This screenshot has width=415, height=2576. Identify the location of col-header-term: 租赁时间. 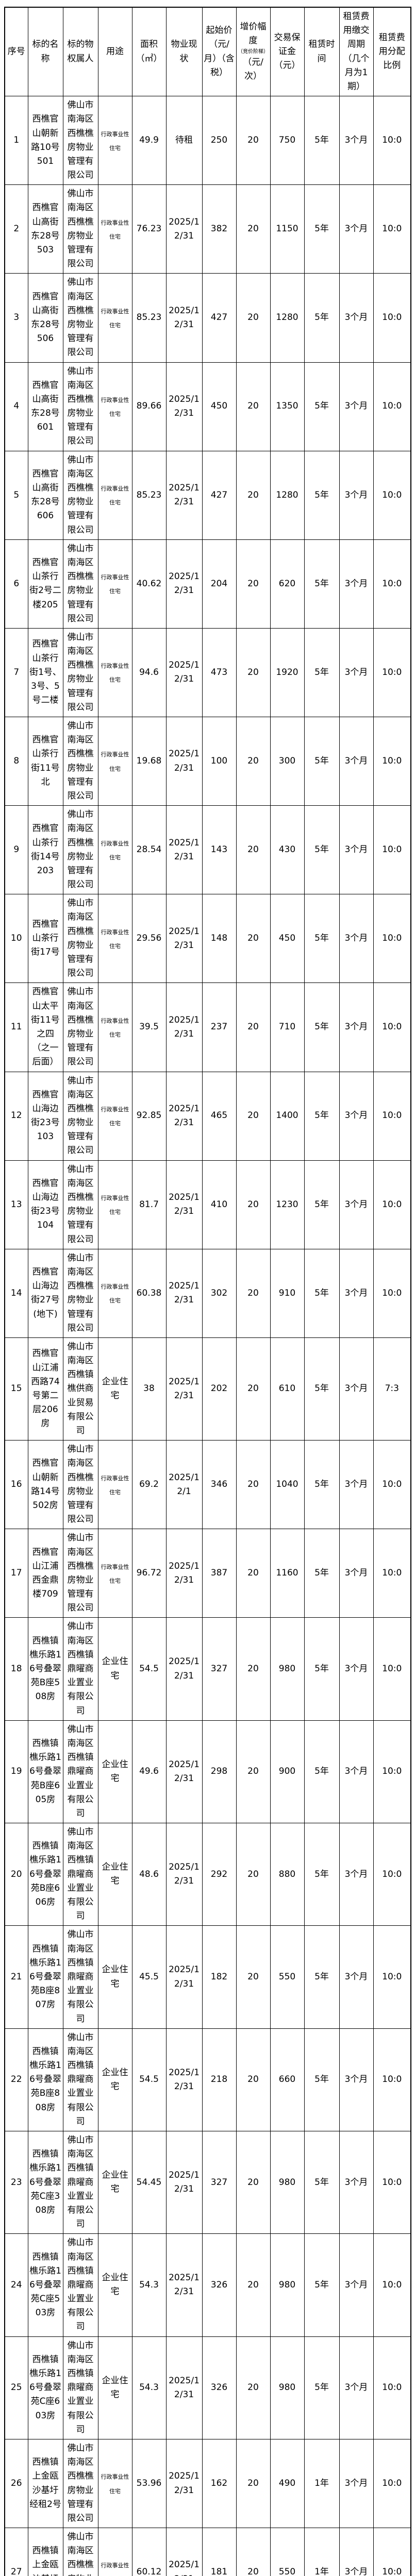
(322, 52).